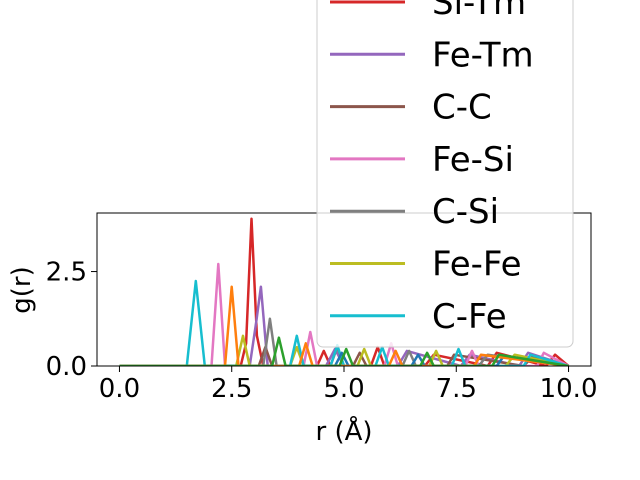  I want to click on legend-label-fe-tm: Fe-Tm, so click(483, 55).